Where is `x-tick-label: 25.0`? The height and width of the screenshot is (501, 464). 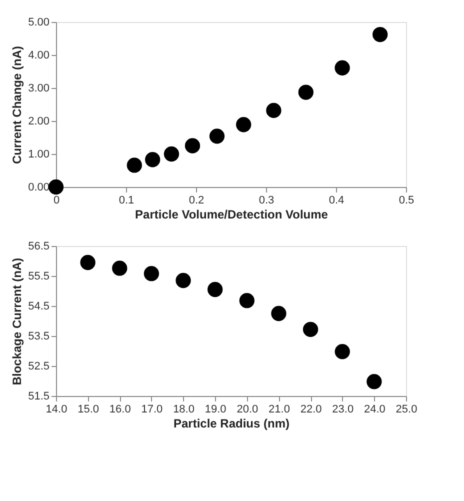
x-tick-label: 25.0 is located at coordinates (407, 410).